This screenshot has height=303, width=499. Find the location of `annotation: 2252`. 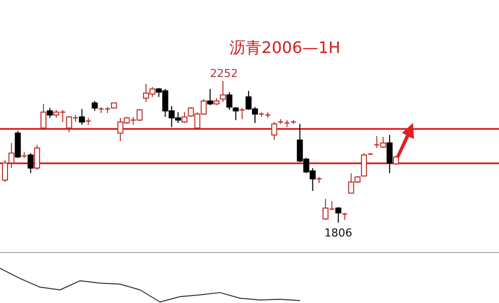

annotation: 2252 is located at coordinates (224, 73).